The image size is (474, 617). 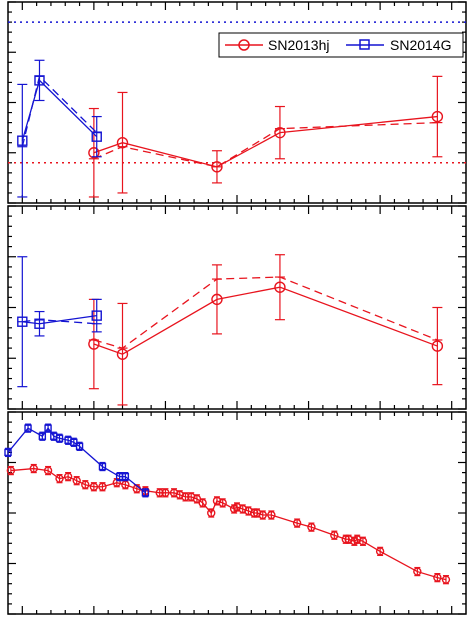 What do you see at coordinates (420, 45) in the screenshot?
I see `legend-sn2014g-label: SN2014G` at bounding box center [420, 45].